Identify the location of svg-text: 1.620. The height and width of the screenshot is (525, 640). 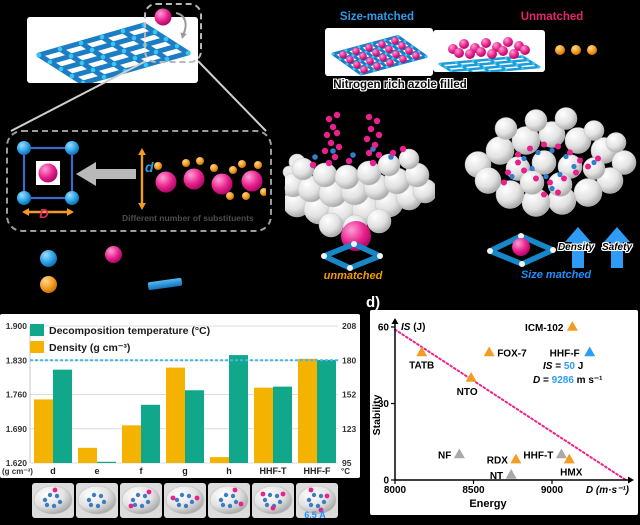
(17, 463).